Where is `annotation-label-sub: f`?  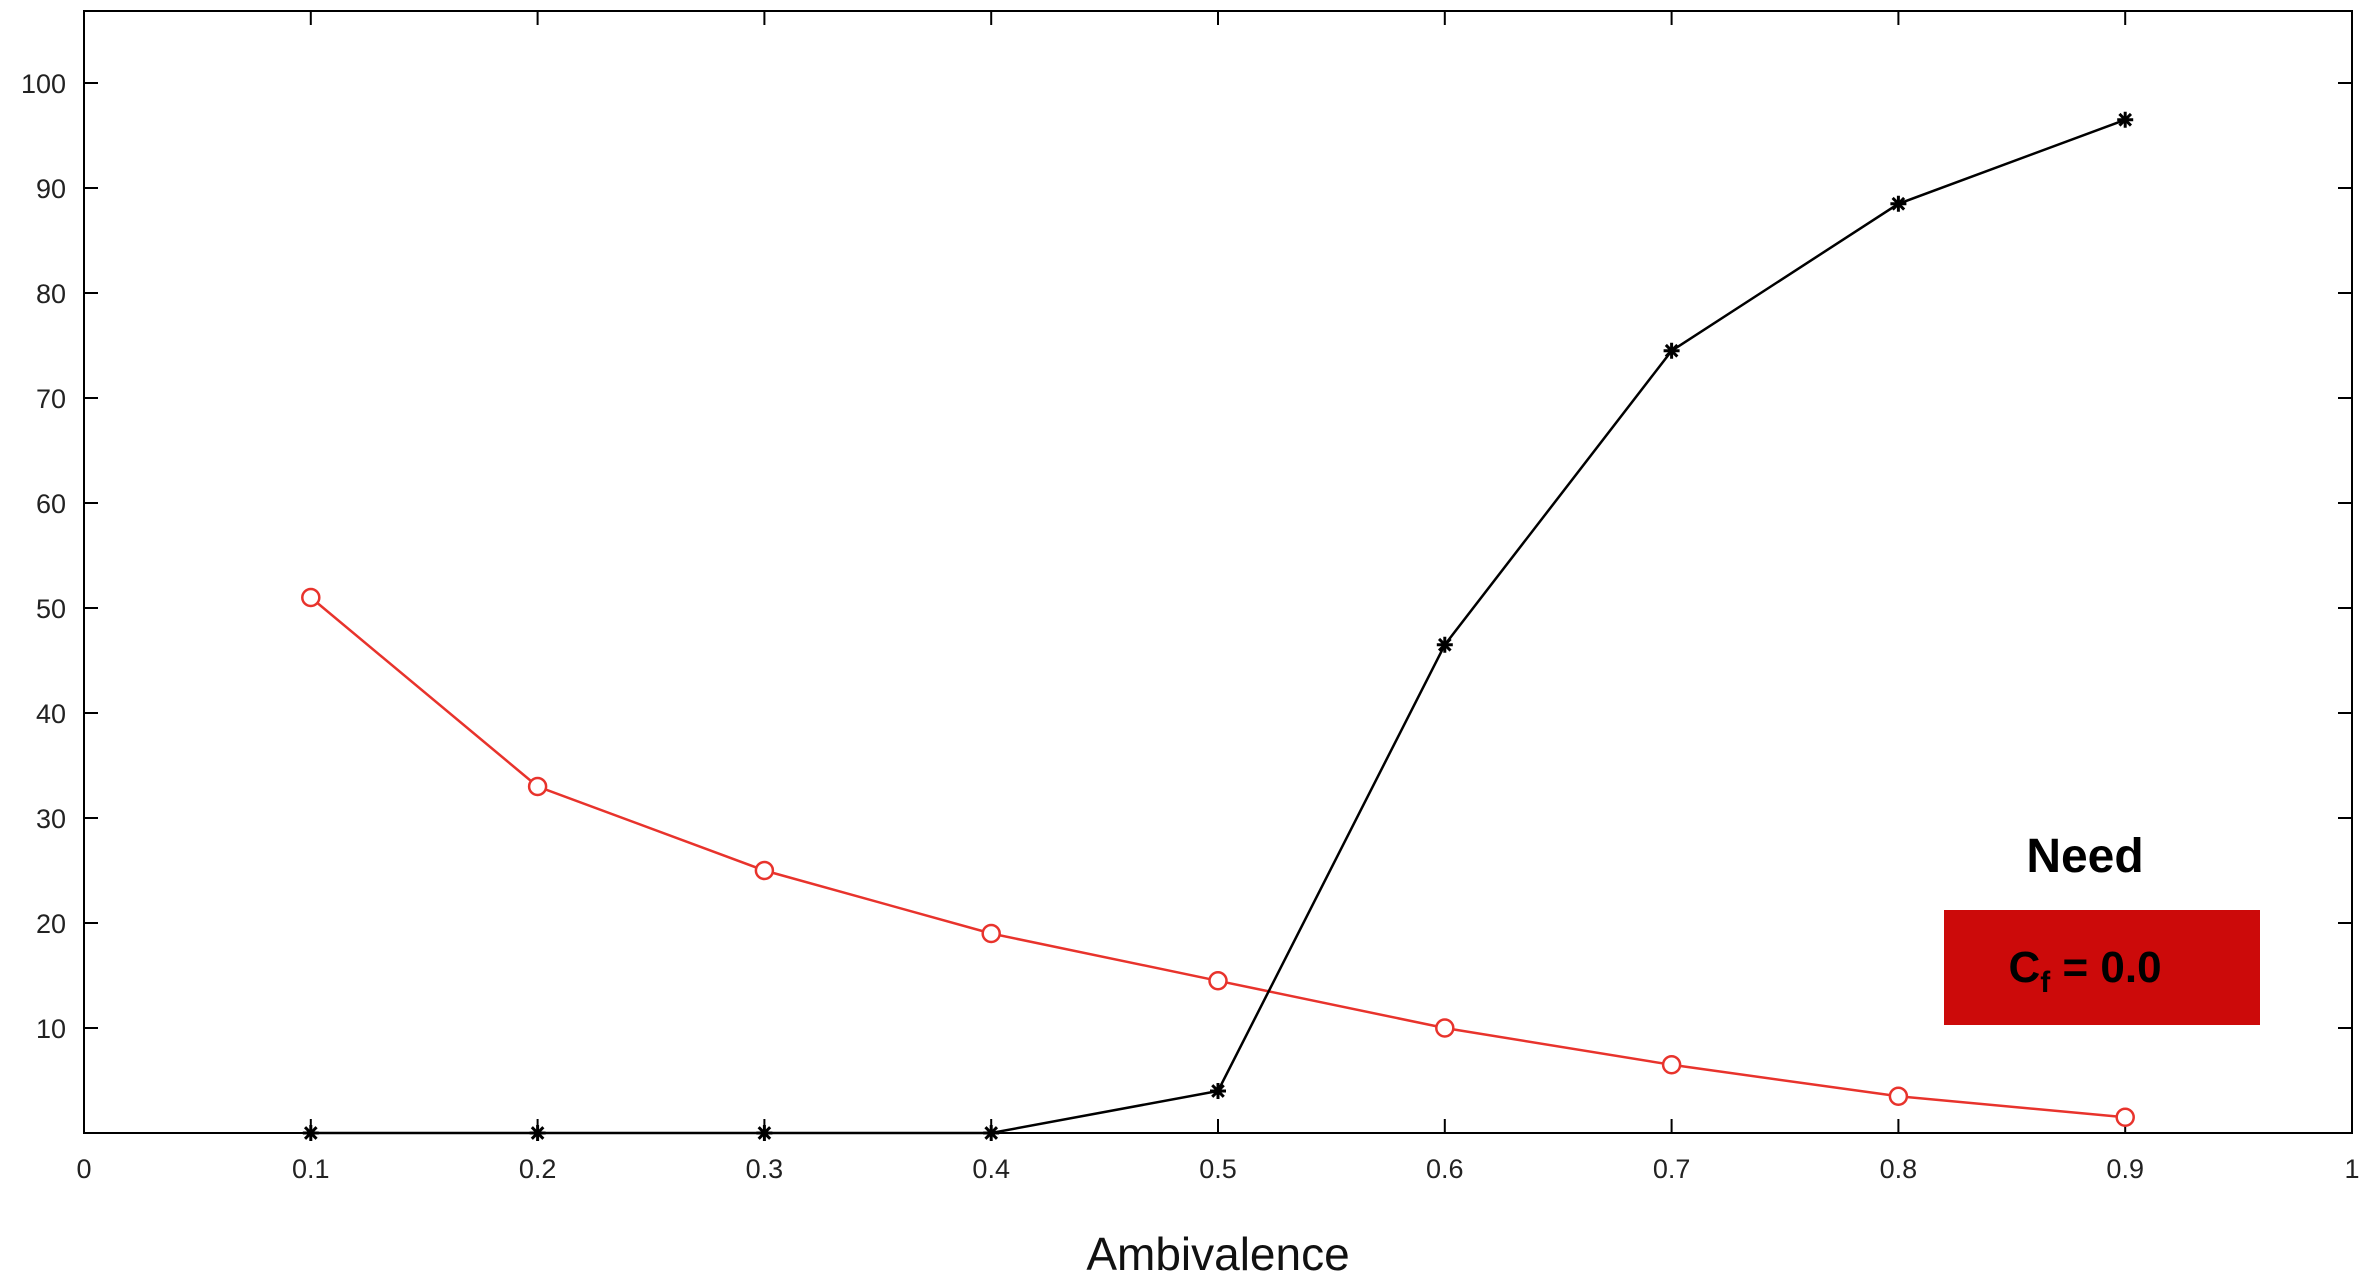 annotation-label-sub: f is located at coordinates (2045, 982).